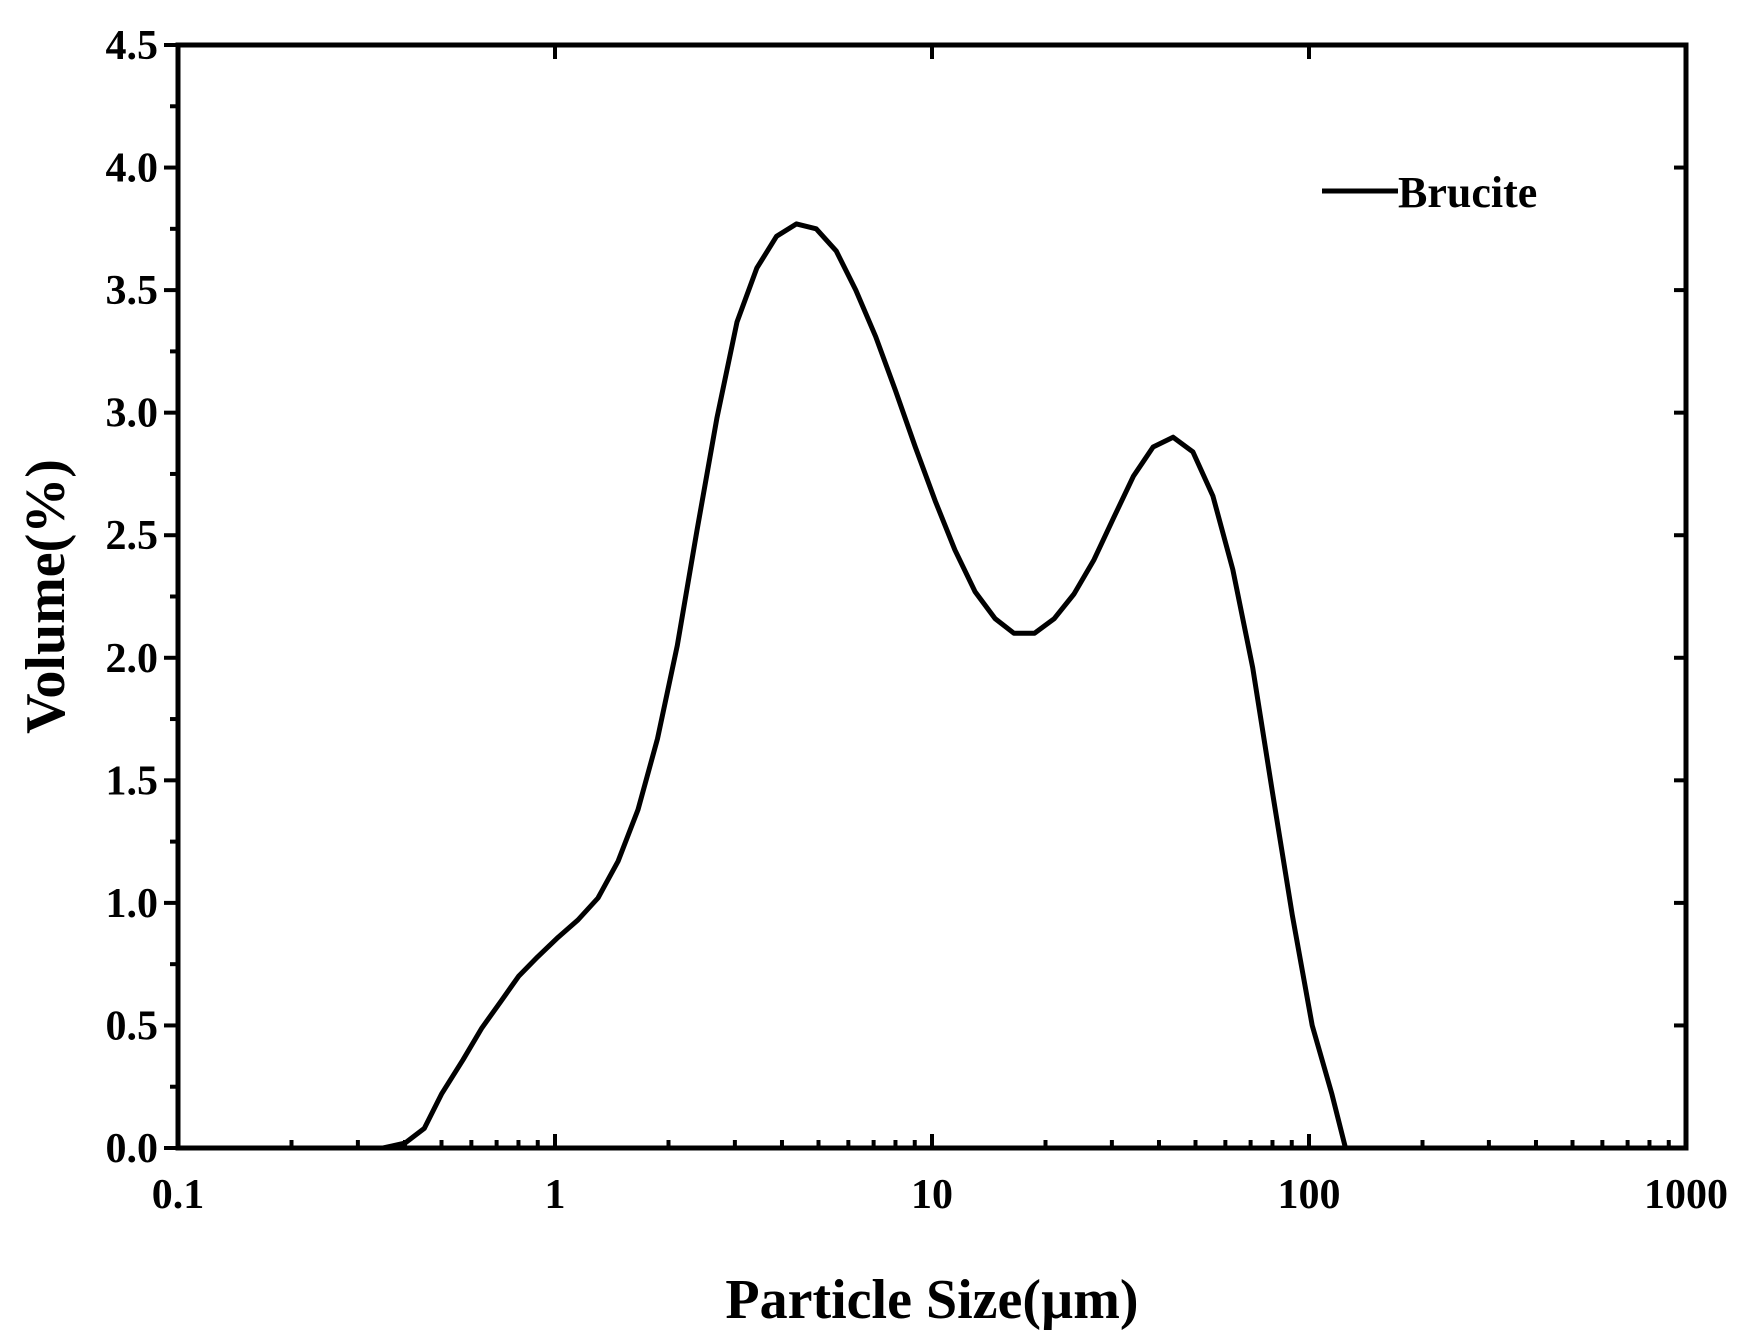 The height and width of the screenshot is (1344, 1756). What do you see at coordinates (132, 536) in the screenshot?
I see `y-tick-label: 2.5` at bounding box center [132, 536].